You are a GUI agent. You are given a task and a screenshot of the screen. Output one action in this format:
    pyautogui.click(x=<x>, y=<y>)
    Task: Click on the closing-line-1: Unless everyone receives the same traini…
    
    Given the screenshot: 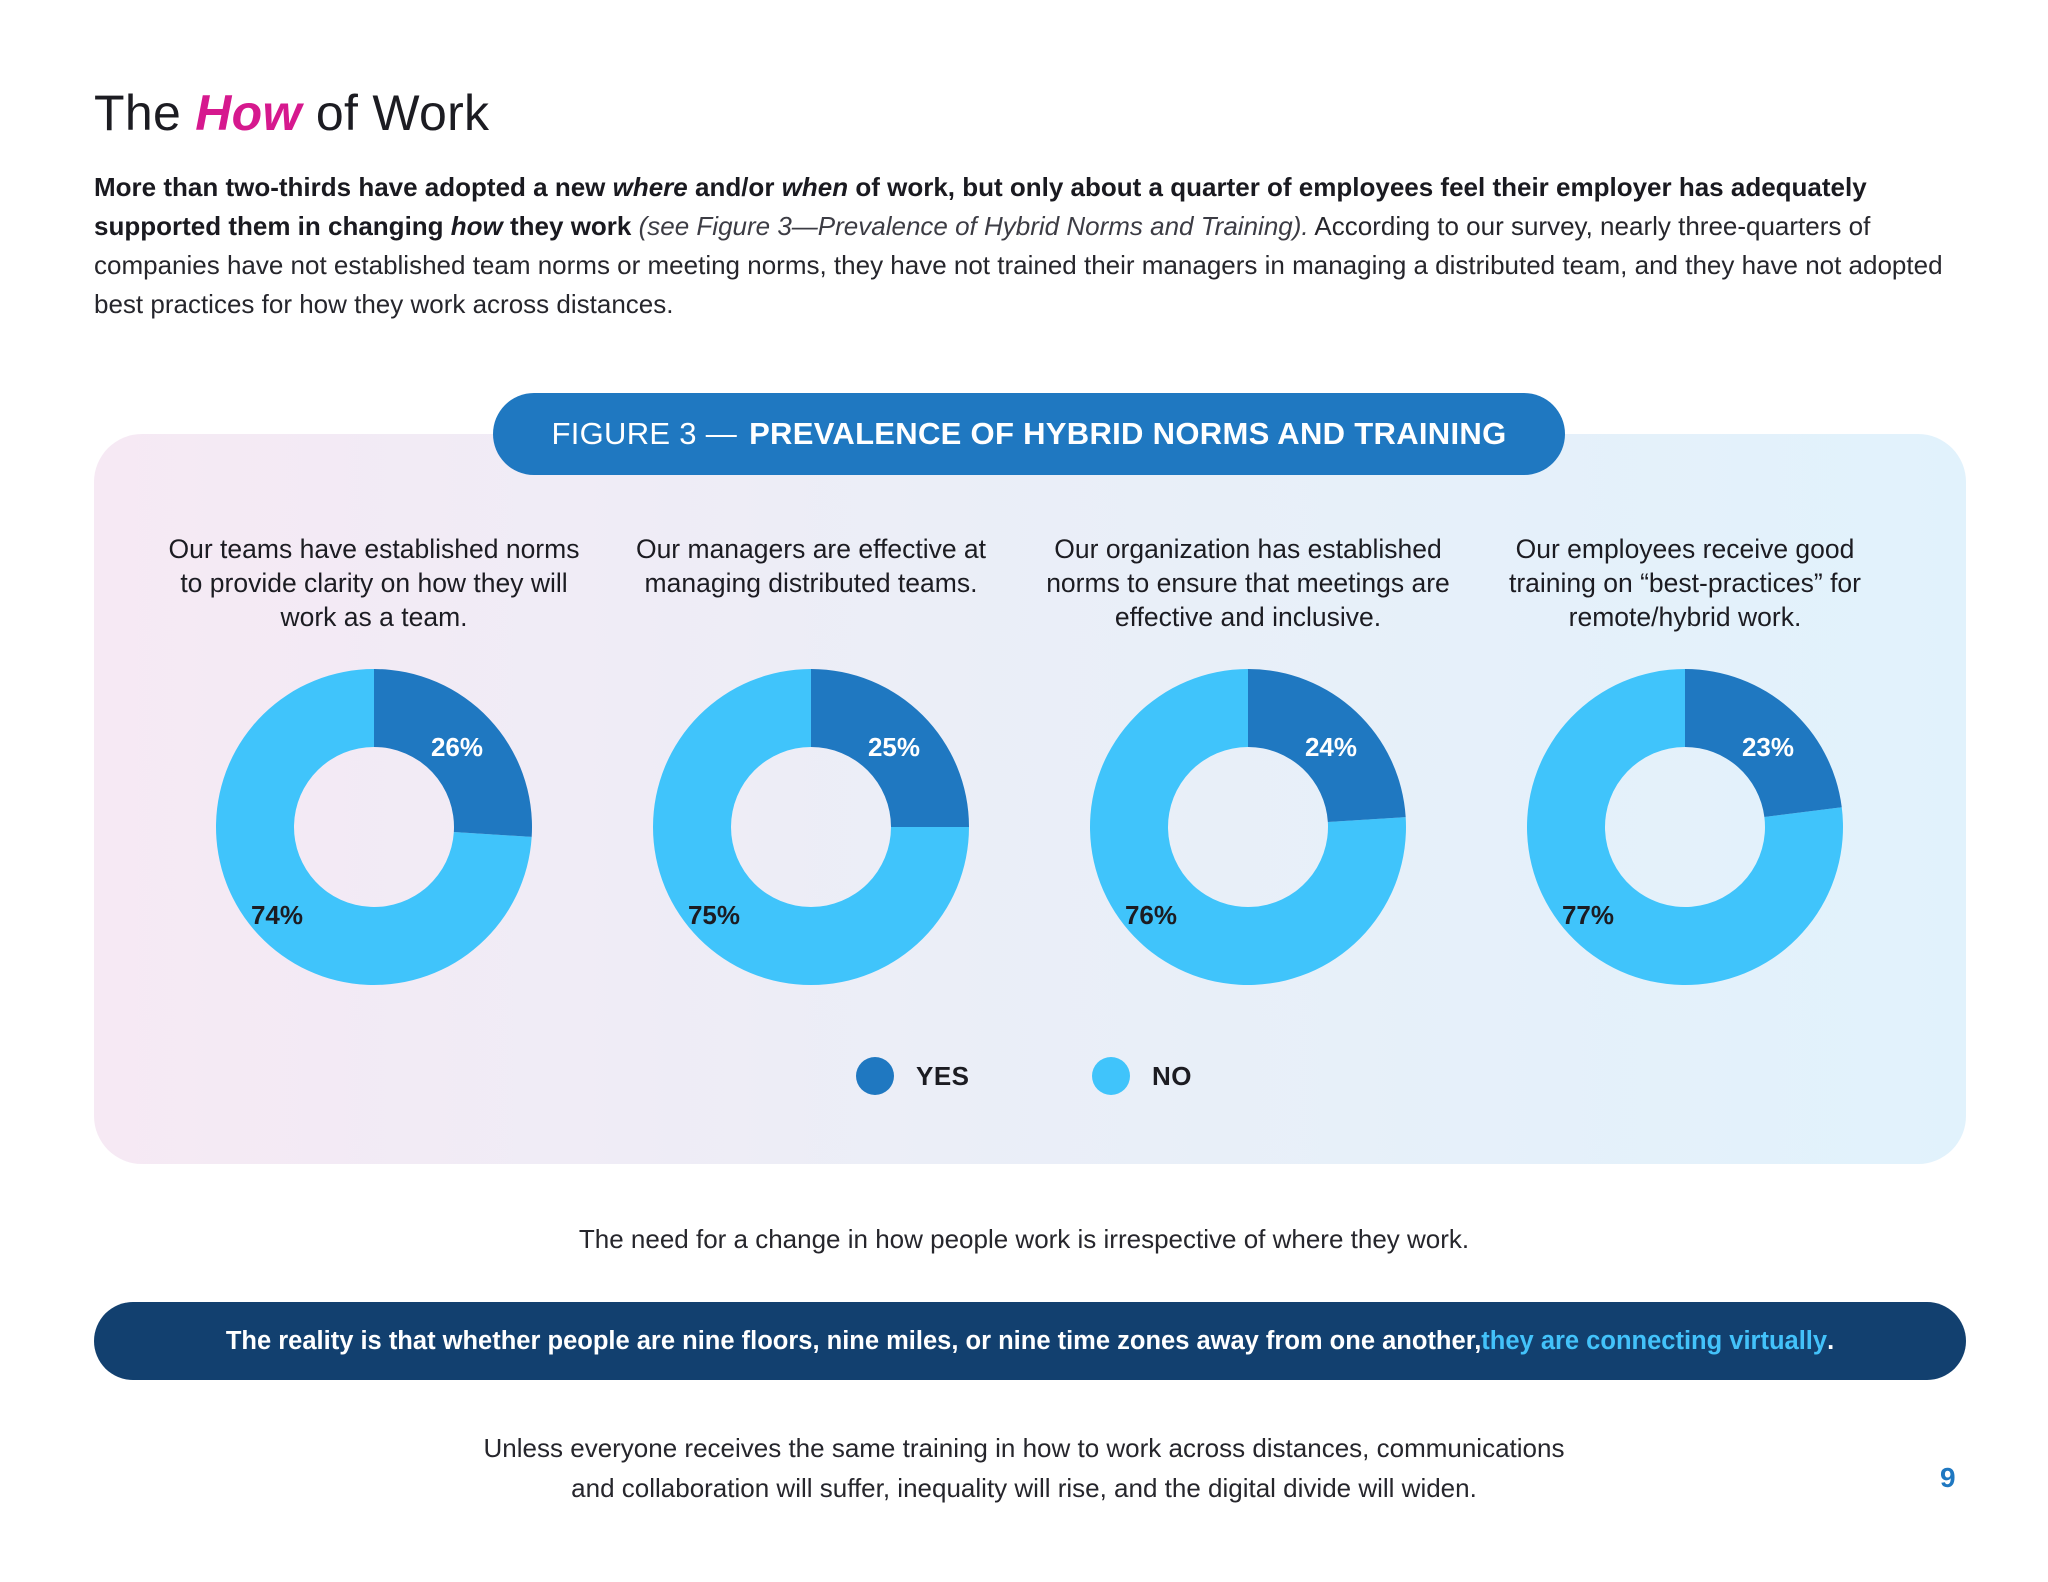 What is the action you would take?
    pyautogui.click(x=1024, y=1448)
    